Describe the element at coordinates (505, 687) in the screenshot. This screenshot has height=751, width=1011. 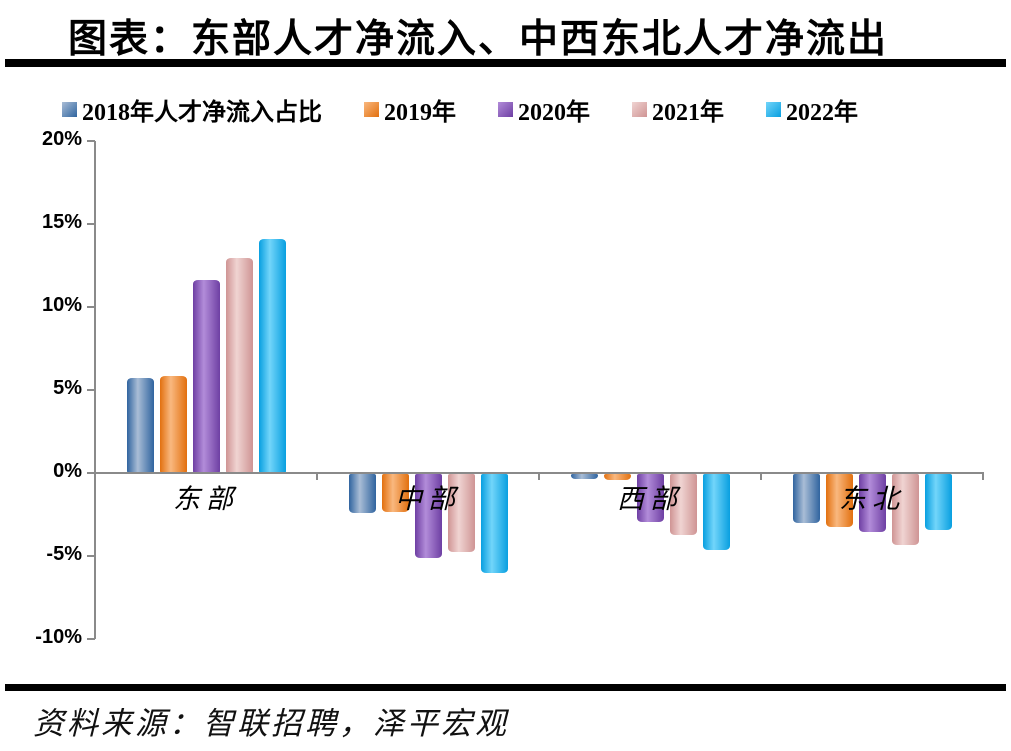
I see `footer-divider` at that location.